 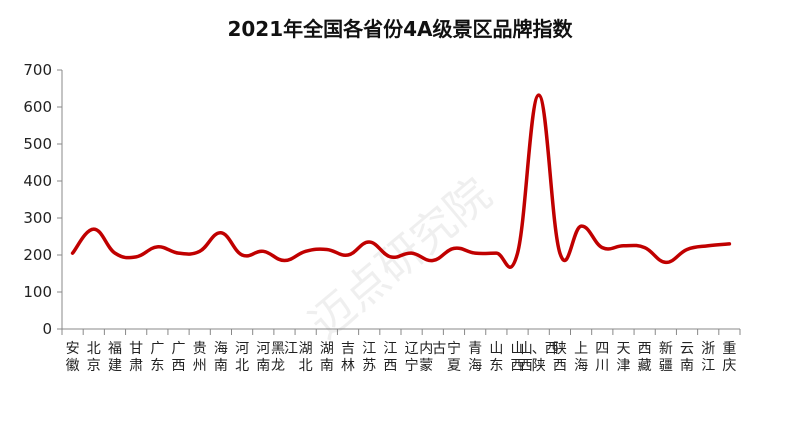 What do you see at coordinates (666, 349) in the screenshot?
I see `x-tick-char: 新` at bounding box center [666, 349].